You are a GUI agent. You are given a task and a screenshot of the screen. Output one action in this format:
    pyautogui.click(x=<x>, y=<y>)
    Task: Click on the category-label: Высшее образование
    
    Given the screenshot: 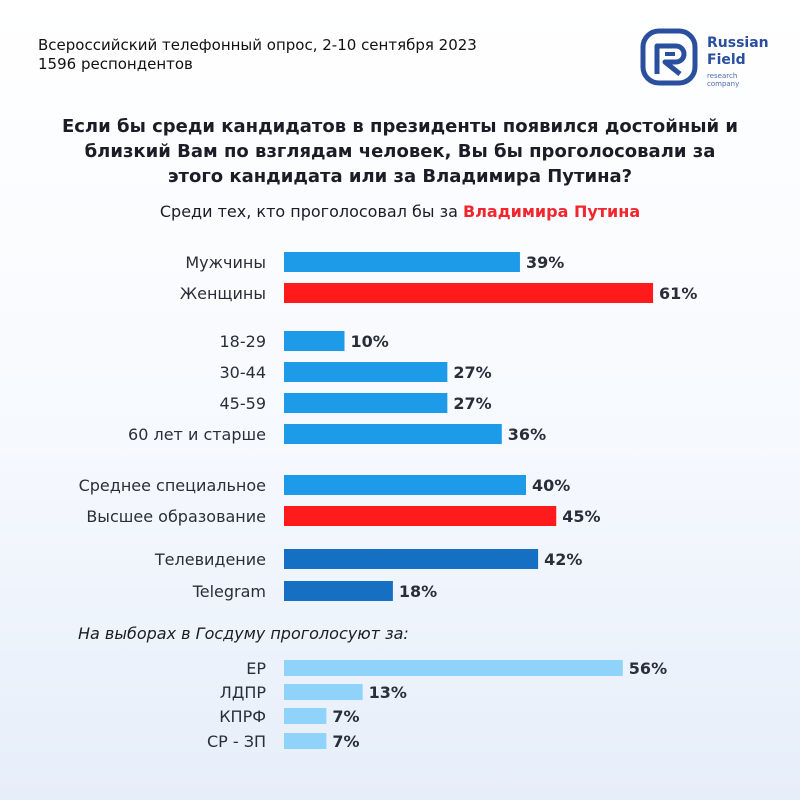 What is the action you would take?
    pyautogui.click(x=176, y=516)
    